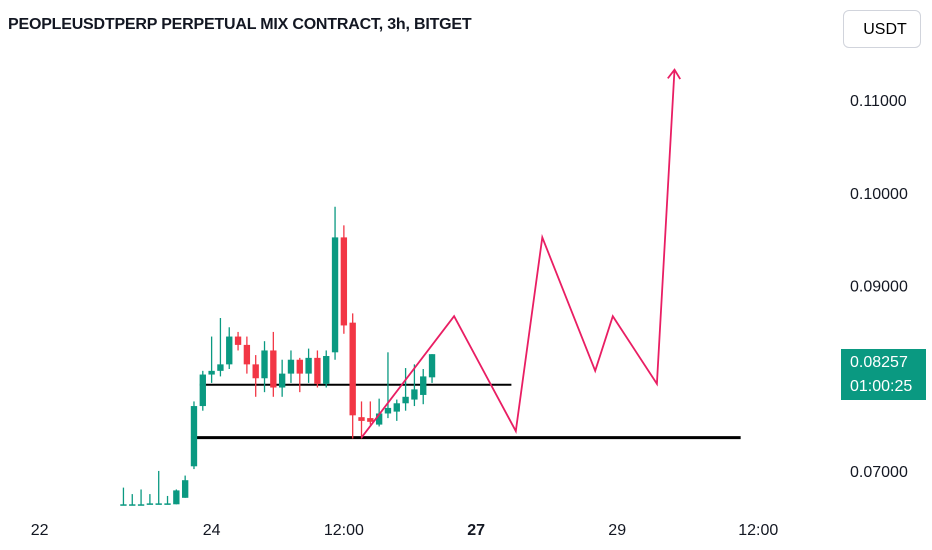 This screenshot has height=550, width=932. What do you see at coordinates (674, 74) in the screenshot?
I see `projection-arrowhead` at bounding box center [674, 74].